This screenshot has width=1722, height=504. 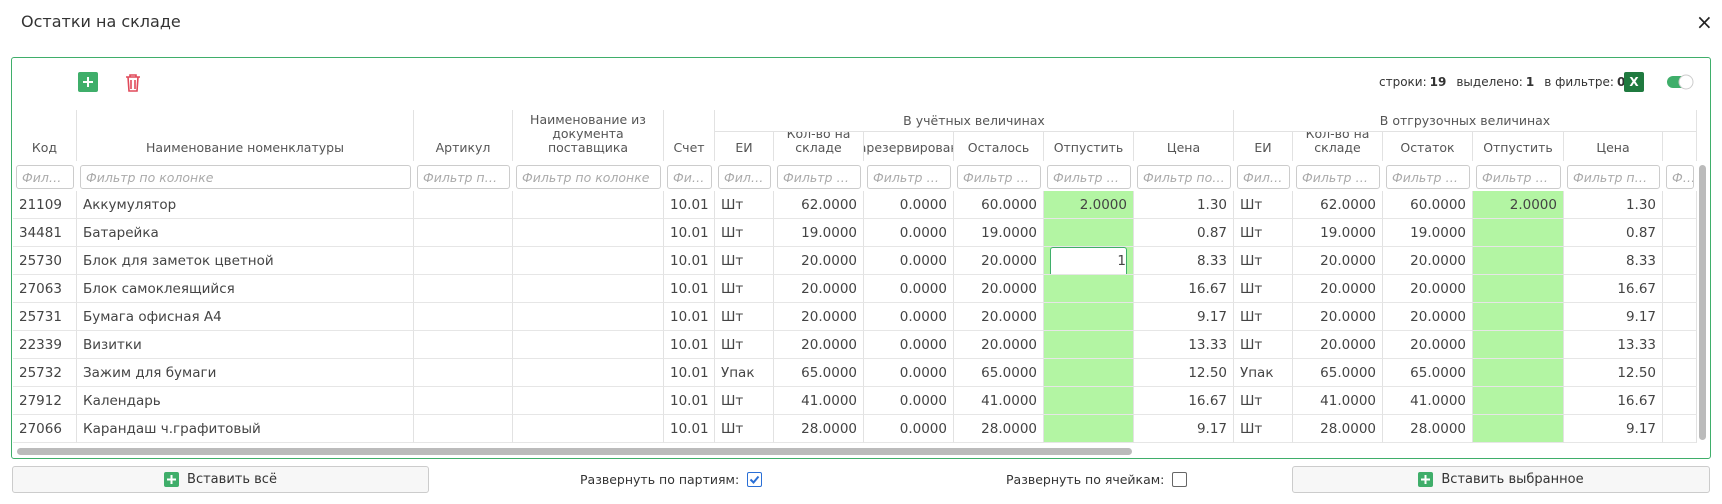 What do you see at coordinates (45, 345) in the screenshot?
I see `cell: 22339` at bounding box center [45, 345].